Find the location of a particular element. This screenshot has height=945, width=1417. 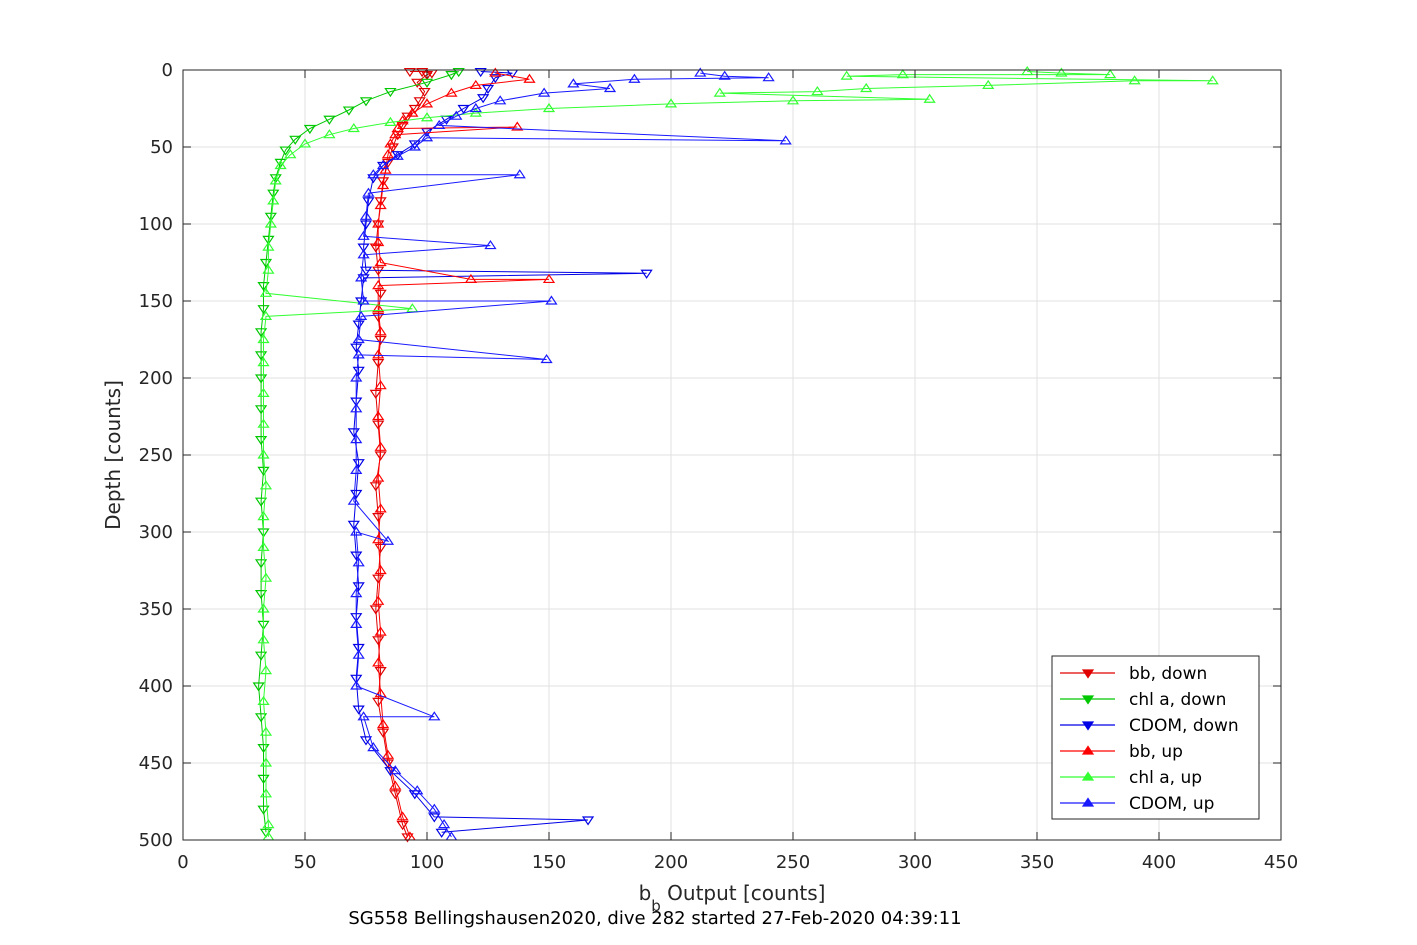

legend-label: chl a, up is located at coordinates (1165, 778).